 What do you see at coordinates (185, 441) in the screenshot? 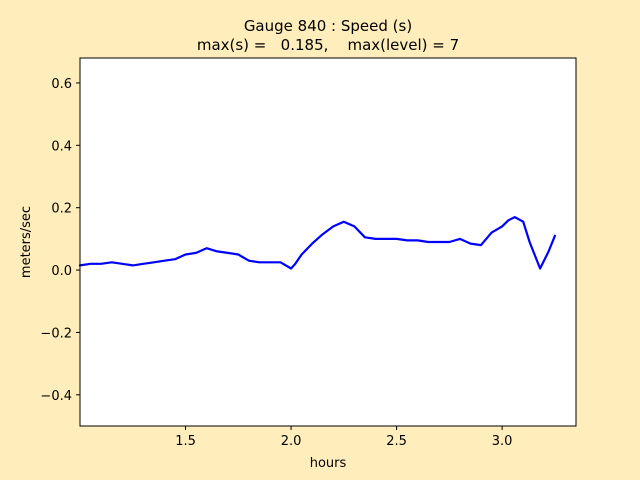
I see `x-tick-label: 1.5` at bounding box center [185, 441].